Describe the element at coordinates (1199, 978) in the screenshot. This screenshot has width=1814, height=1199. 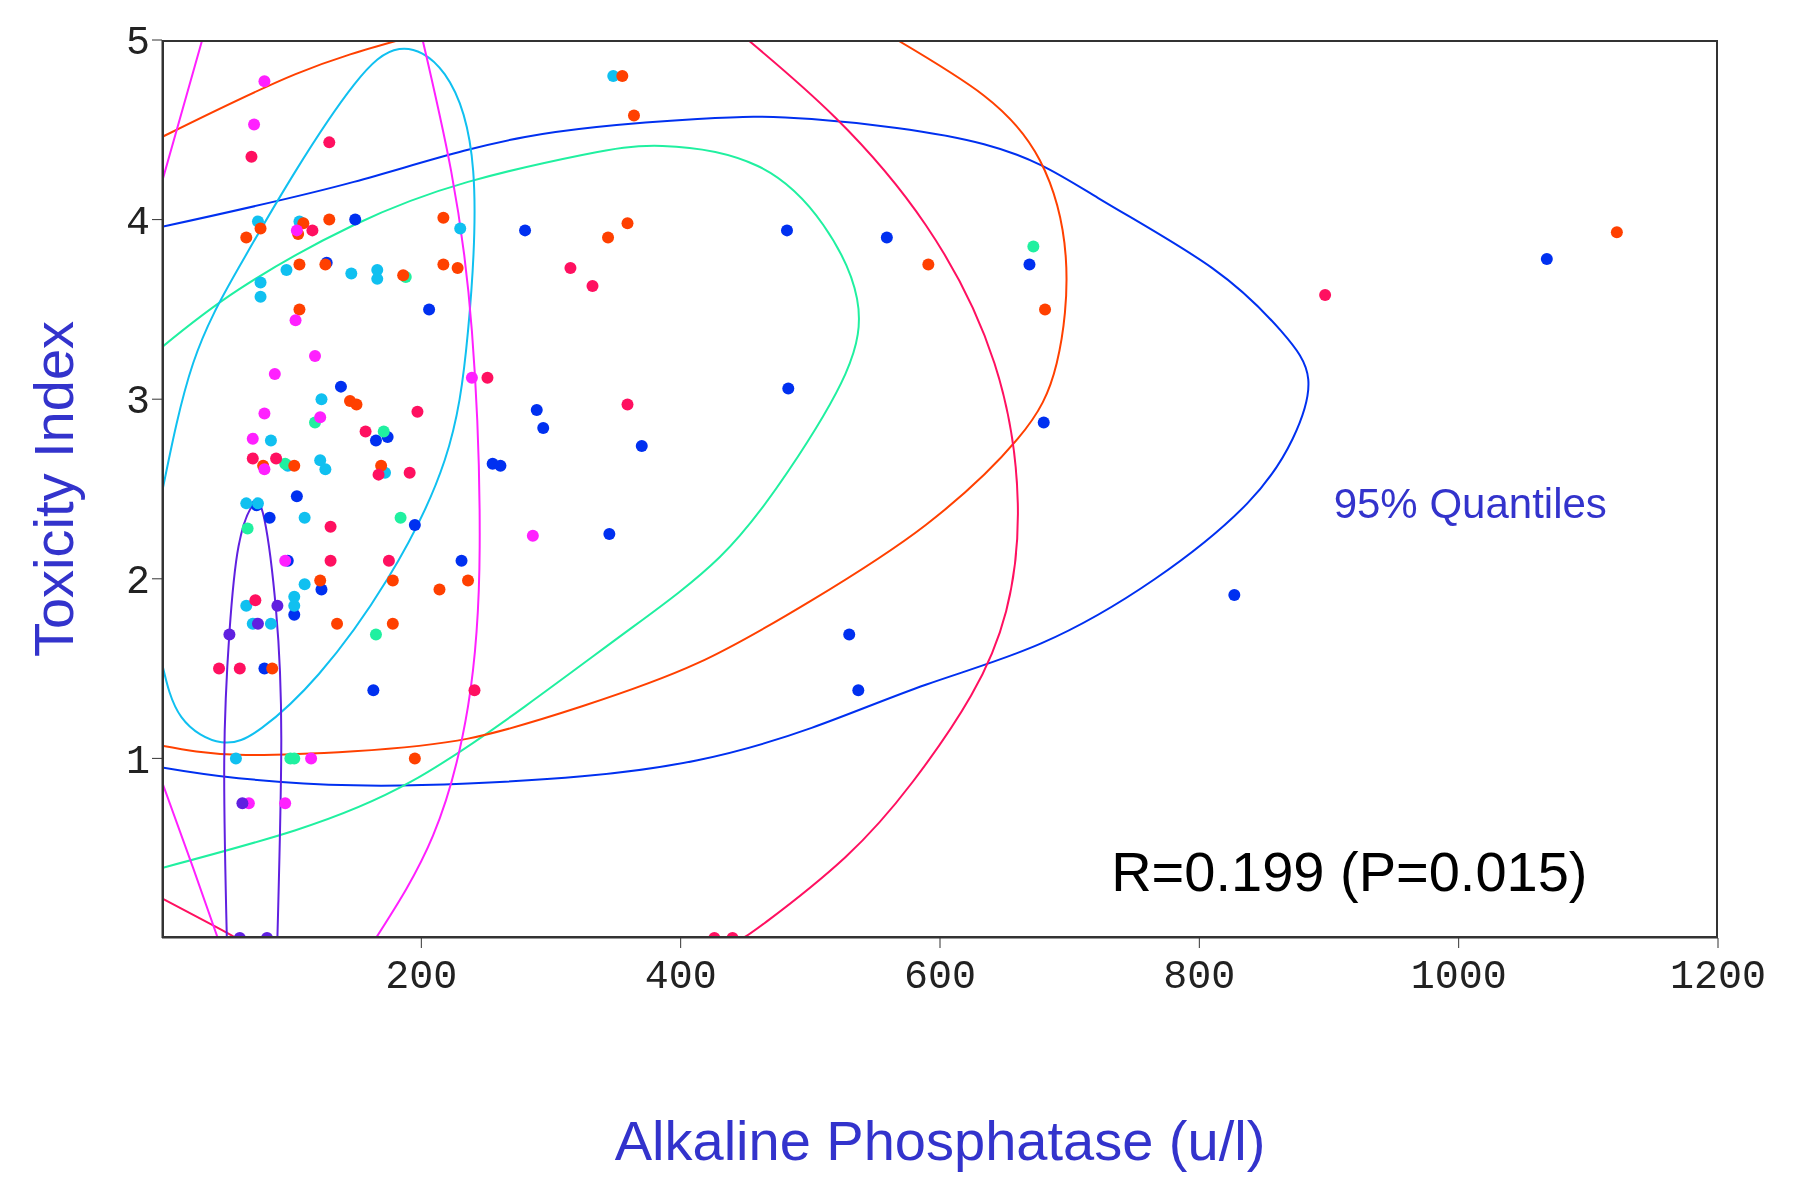
I see `x-tick-label: 800` at that location.